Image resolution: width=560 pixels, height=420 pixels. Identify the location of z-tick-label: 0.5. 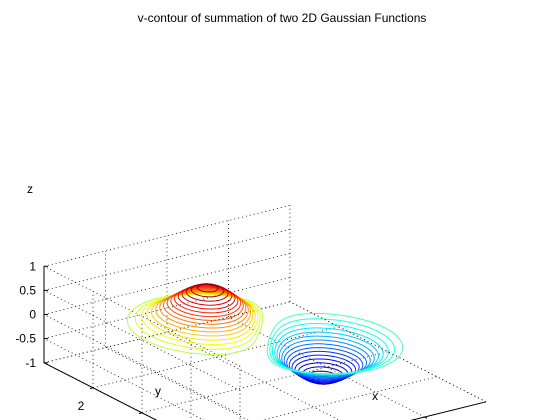
(27, 290).